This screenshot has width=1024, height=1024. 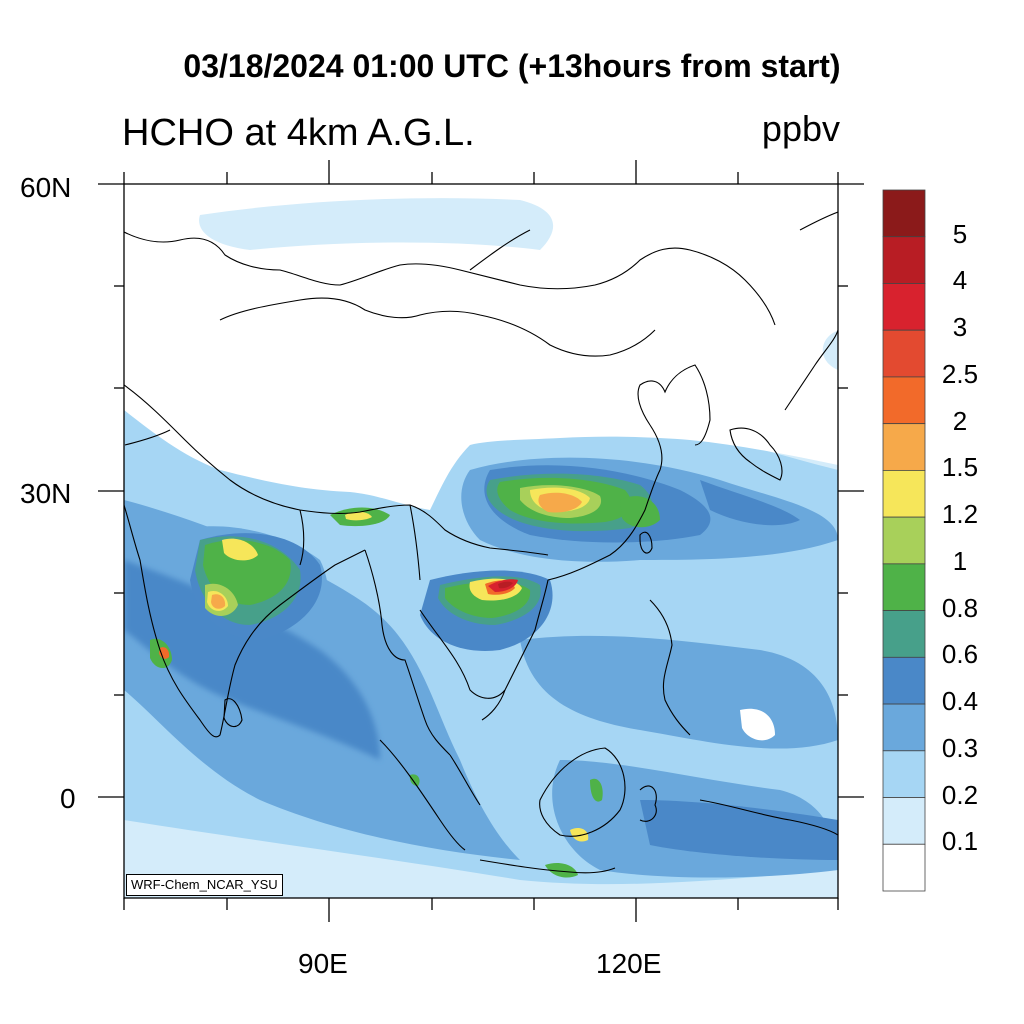 I want to click on colorbar-label: 3, so click(x=960, y=327).